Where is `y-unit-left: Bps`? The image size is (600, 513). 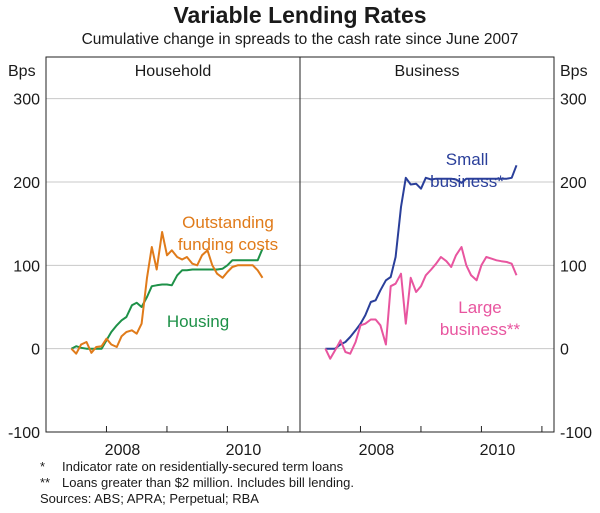
y-unit-left: Bps is located at coordinates (22, 71).